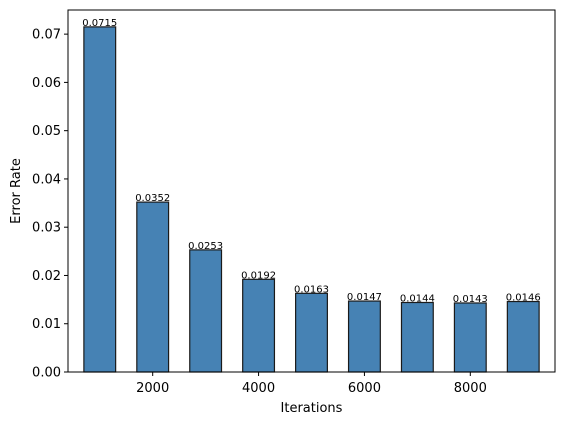 The width and height of the screenshot is (566, 424). What do you see at coordinates (50, 204) in the screenshot?
I see `y-axis-ticks: 0.00 0.01 0.02 0.03 0.04 0.05 0.06 0.07` at bounding box center [50, 204].